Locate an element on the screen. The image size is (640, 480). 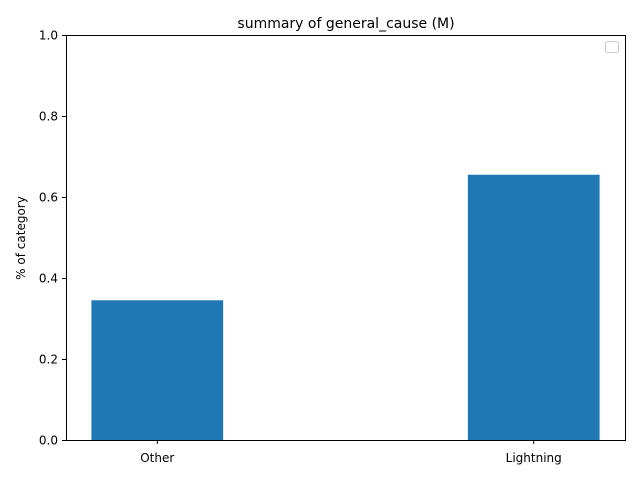
chart-title: summary of general_cause (M) is located at coordinates (345, 24).